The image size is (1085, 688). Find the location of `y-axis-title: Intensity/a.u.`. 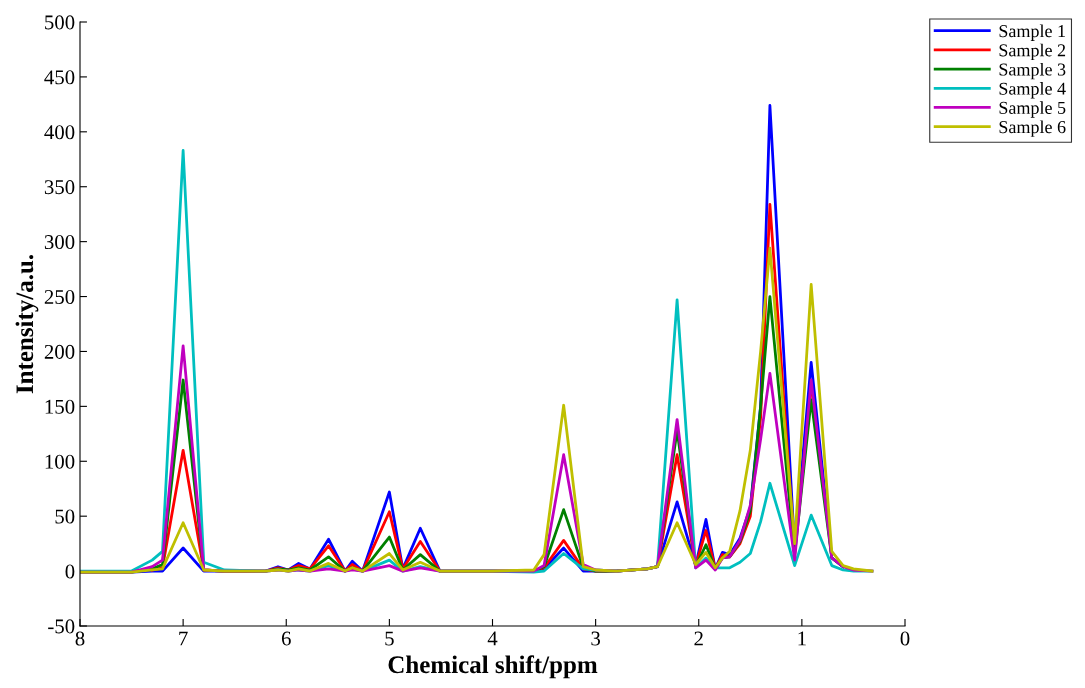

y-axis-title: Intensity/a.u. is located at coordinates (27, 324).